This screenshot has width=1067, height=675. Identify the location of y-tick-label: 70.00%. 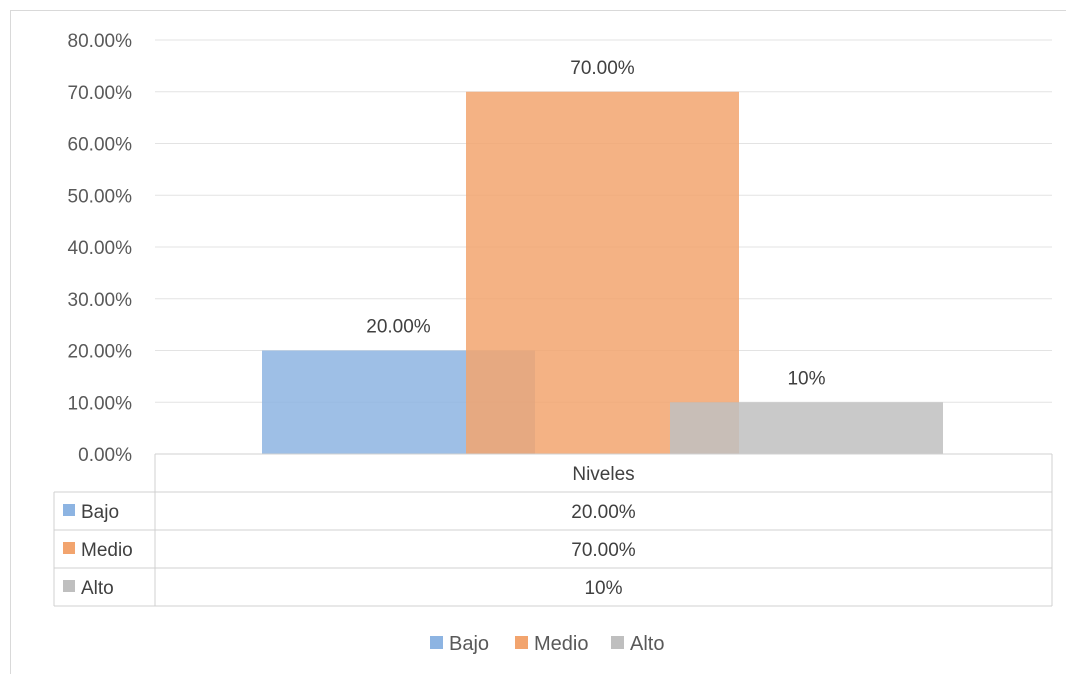
(100, 93).